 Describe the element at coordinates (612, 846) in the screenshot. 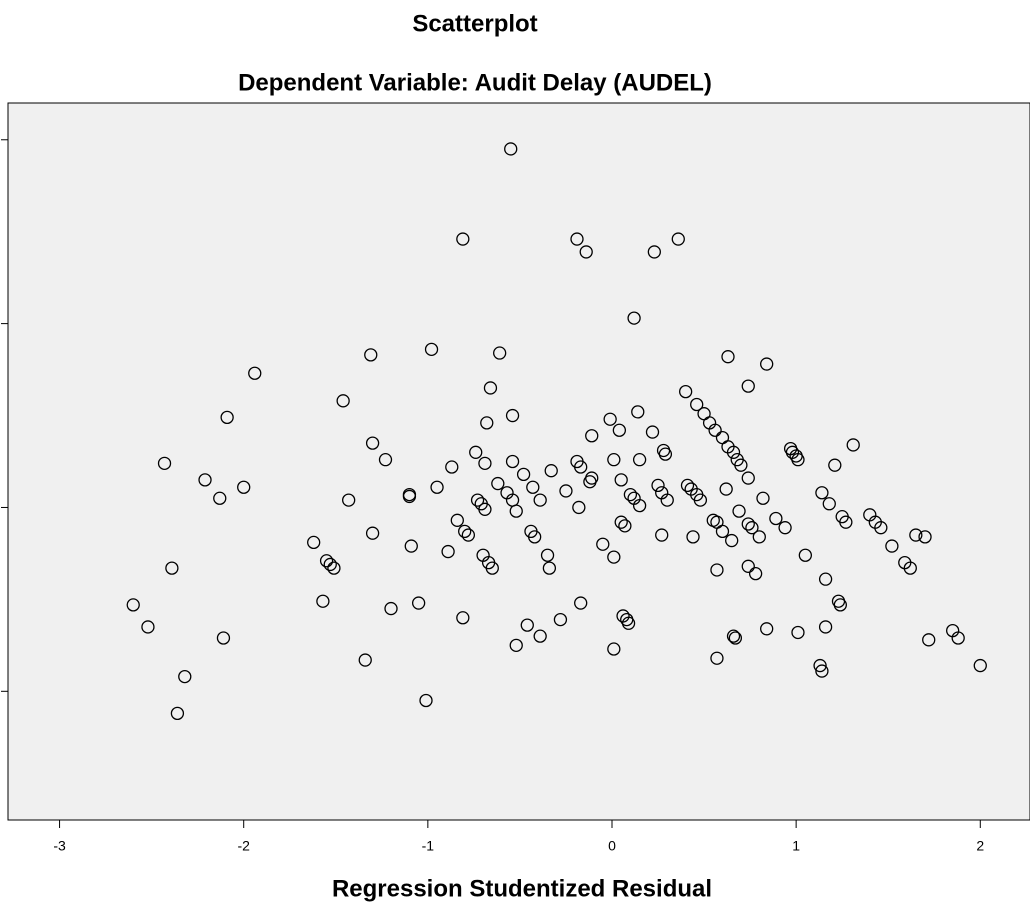

I see `x-tick-label: 0` at that location.